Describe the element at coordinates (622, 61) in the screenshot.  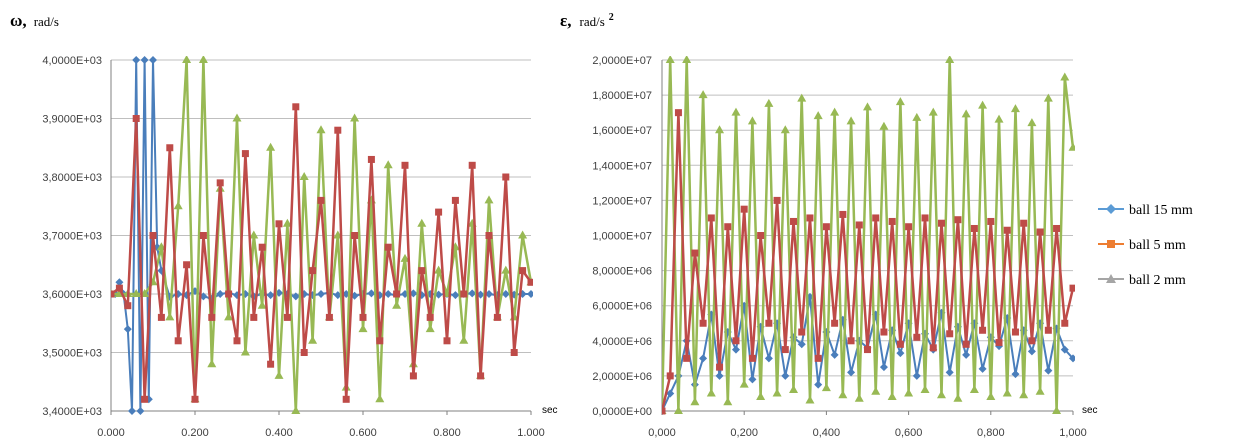
I see `y-tick-label: 2,0000E+07` at that location.